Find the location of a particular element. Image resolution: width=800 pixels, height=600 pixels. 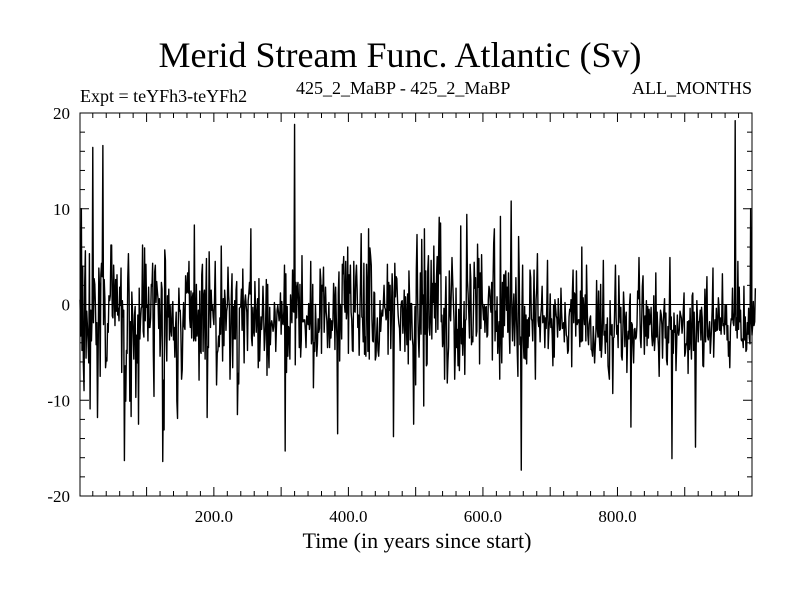

x-axis-label: Time (in years since start) is located at coordinates (417, 540).